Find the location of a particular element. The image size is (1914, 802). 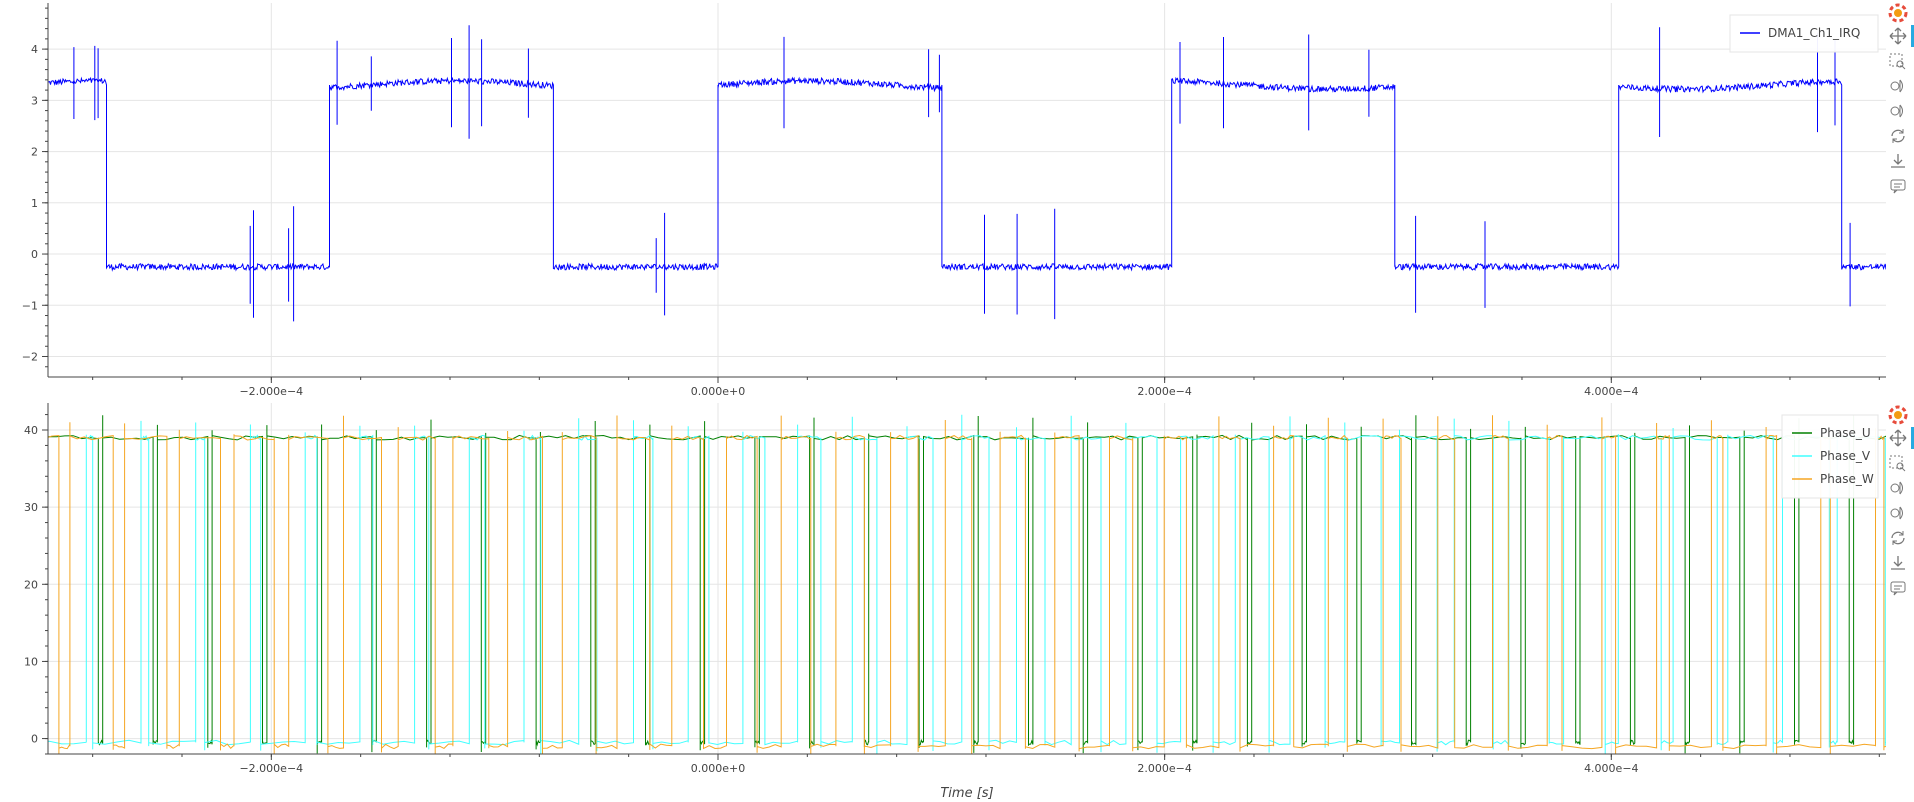

y-tick-label: 10 is located at coordinates (31, 661).